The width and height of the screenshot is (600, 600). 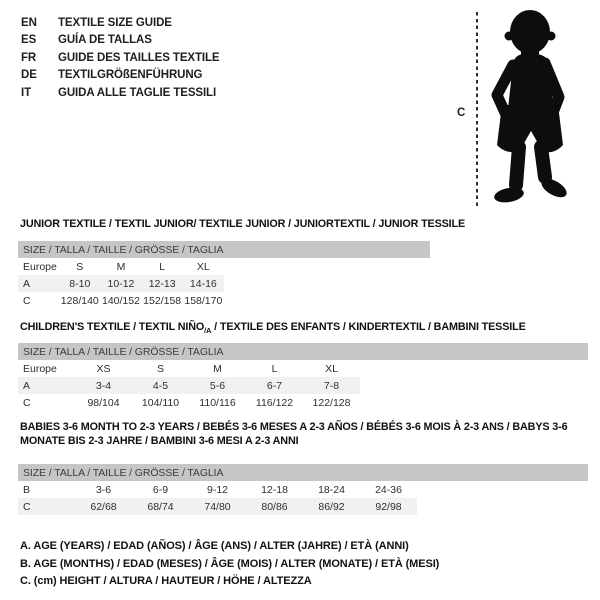 I want to click on size-value-cell: 80/86, so click(x=274, y=506).